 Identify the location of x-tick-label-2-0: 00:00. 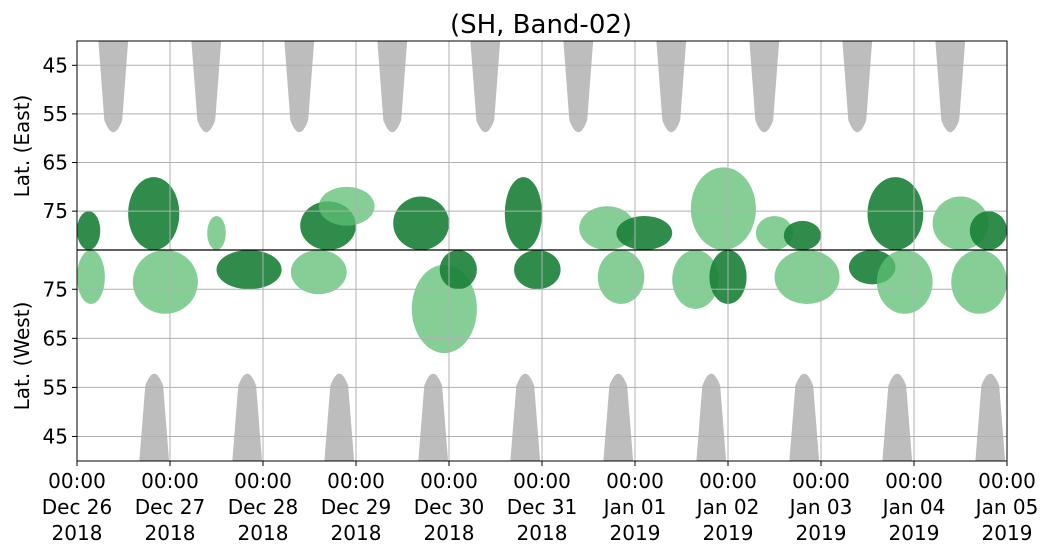
(263, 481).